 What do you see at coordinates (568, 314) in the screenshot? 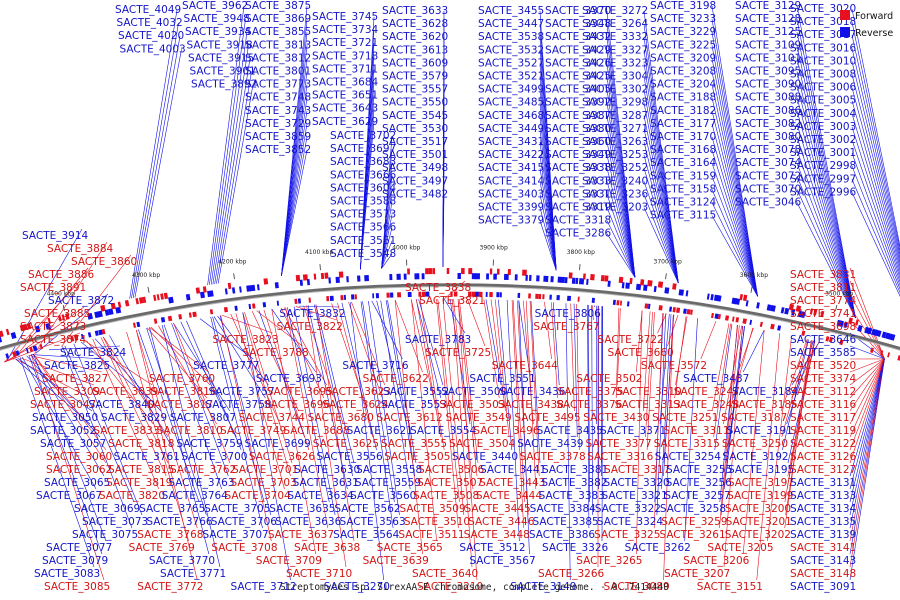
I see `gene-label: SACTE_3806` at bounding box center [568, 314].